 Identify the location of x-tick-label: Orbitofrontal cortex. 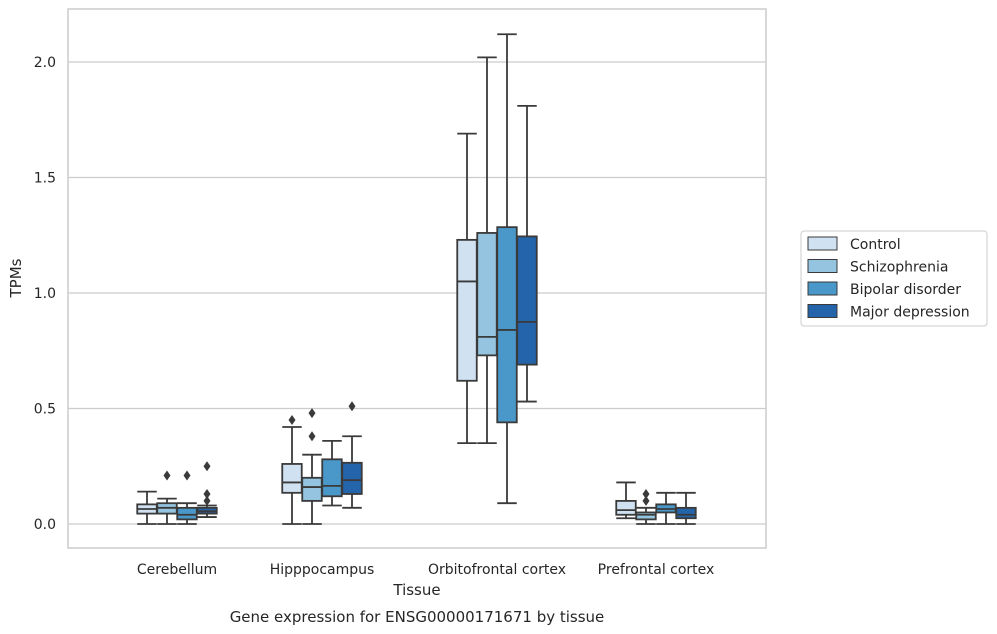
(497, 570).